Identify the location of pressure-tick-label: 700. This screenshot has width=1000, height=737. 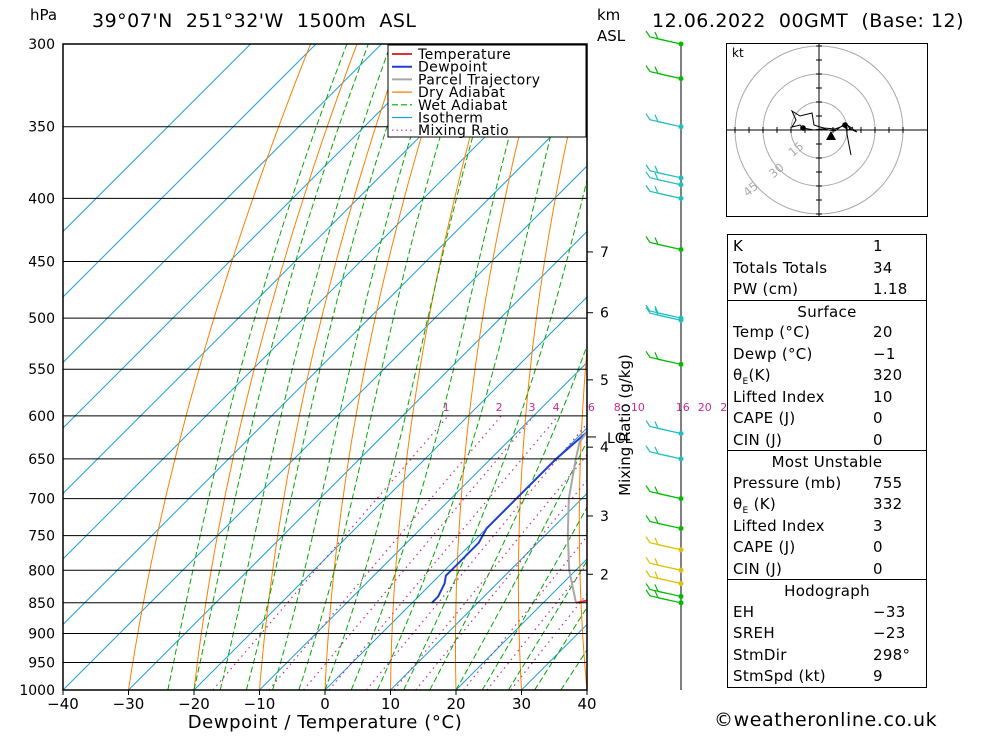
(41, 500).